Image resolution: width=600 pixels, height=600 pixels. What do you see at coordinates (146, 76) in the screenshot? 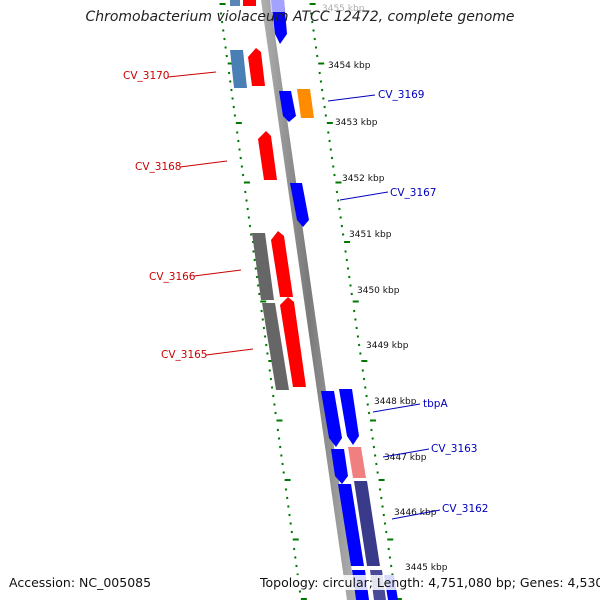
I see `gene-label-cv3170: CV_3170` at bounding box center [146, 76].